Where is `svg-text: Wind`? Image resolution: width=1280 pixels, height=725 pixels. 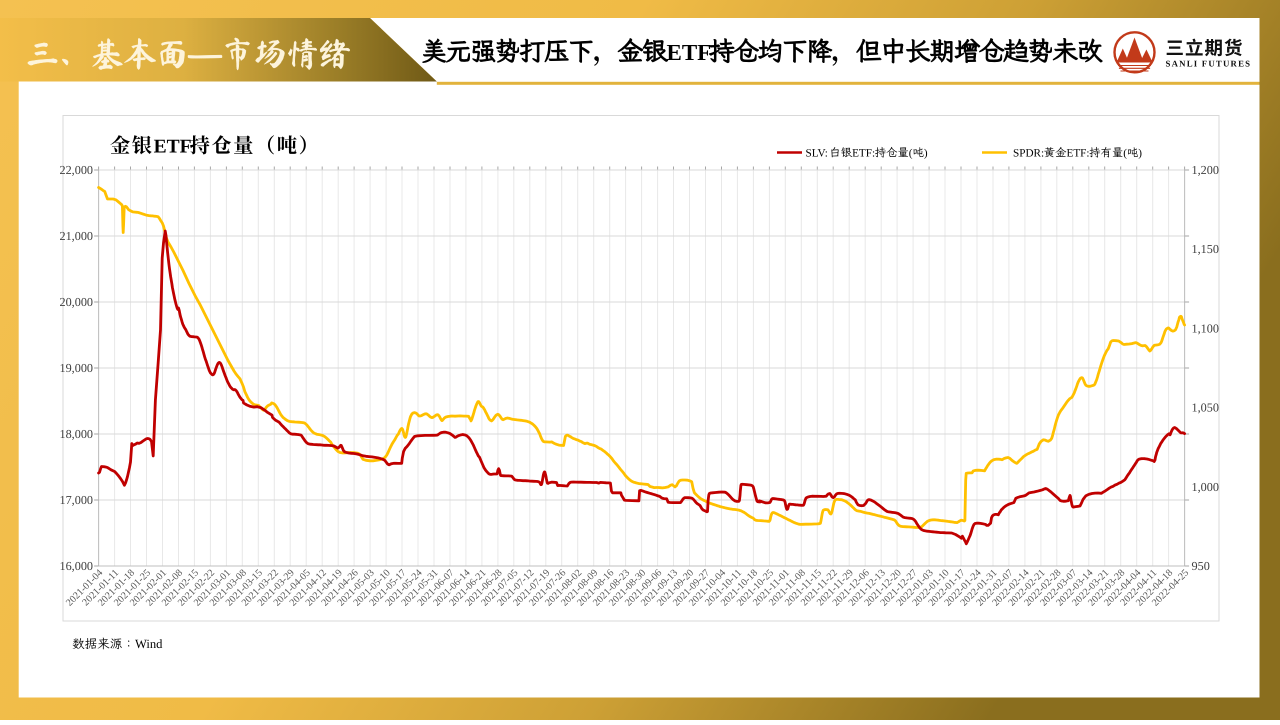 svg-text: Wind is located at coordinates (149, 644).